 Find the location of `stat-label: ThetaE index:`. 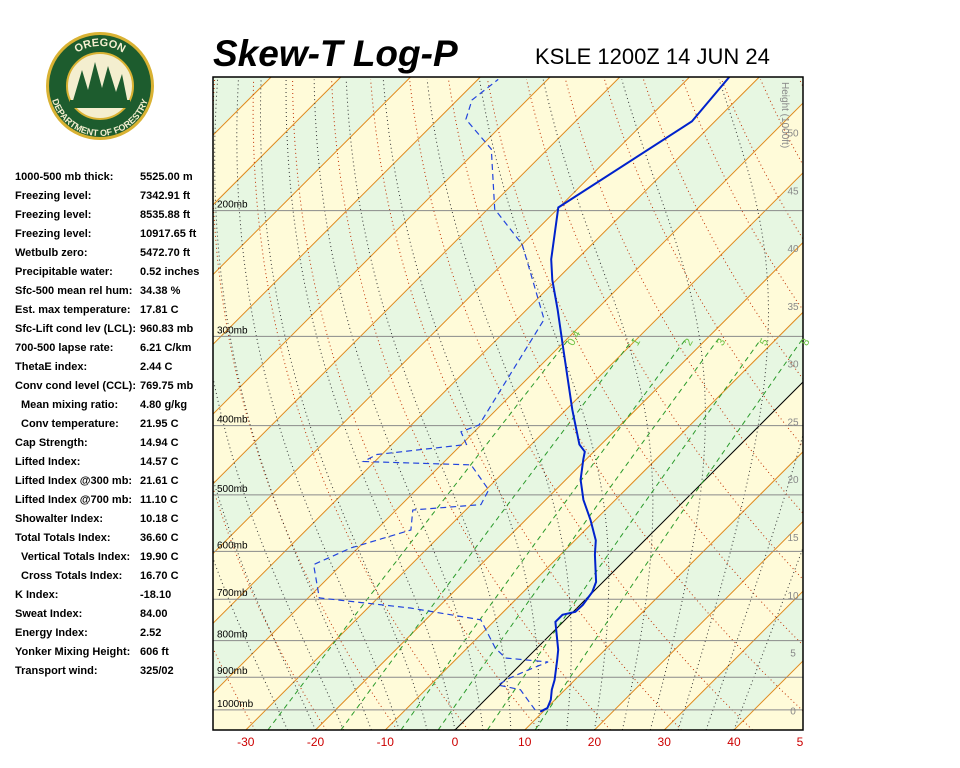

stat-label: ThetaE index: is located at coordinates (51, 367).